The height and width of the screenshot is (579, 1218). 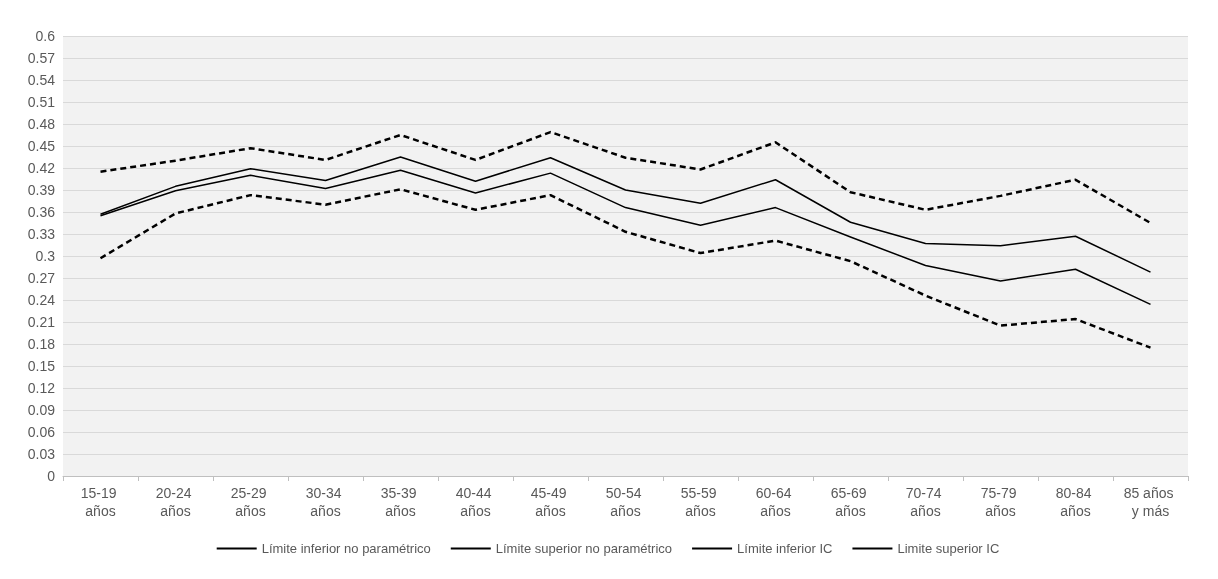 What do you see at coordinates (41, 102) in the screenshot?
I see `y-tick-label: 0.51` at bounding box center [41, 102].